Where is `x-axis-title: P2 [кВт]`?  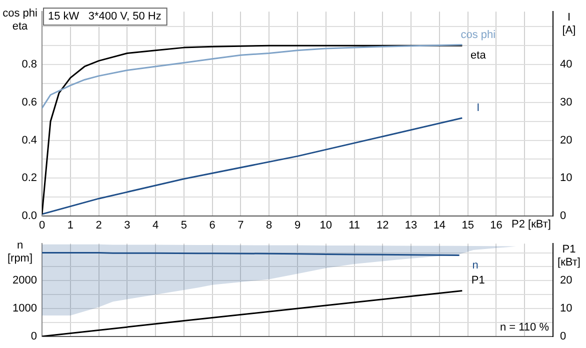 x-axis-title: P2 [кВт] is located at coordinates (531, 224).